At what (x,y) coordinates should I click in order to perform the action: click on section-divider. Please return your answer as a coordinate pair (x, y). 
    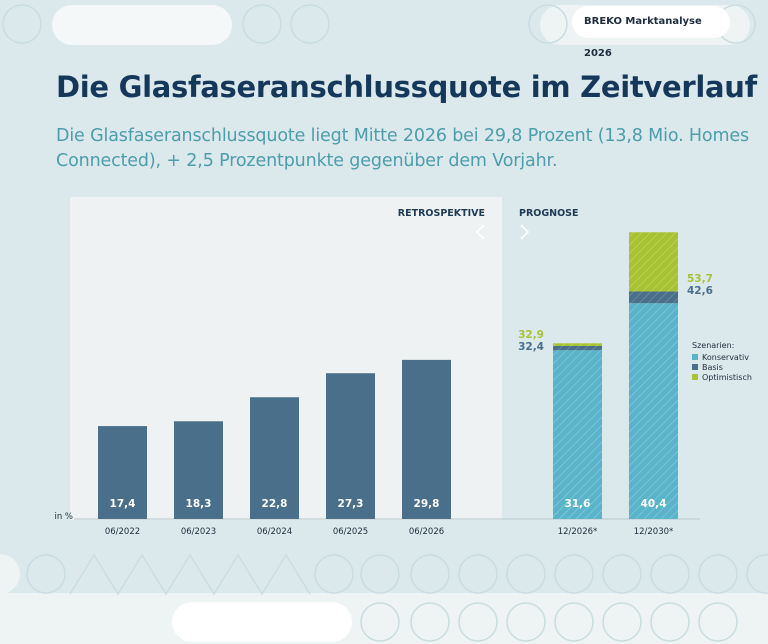
    Looking at the image, I should click on (505, 358).